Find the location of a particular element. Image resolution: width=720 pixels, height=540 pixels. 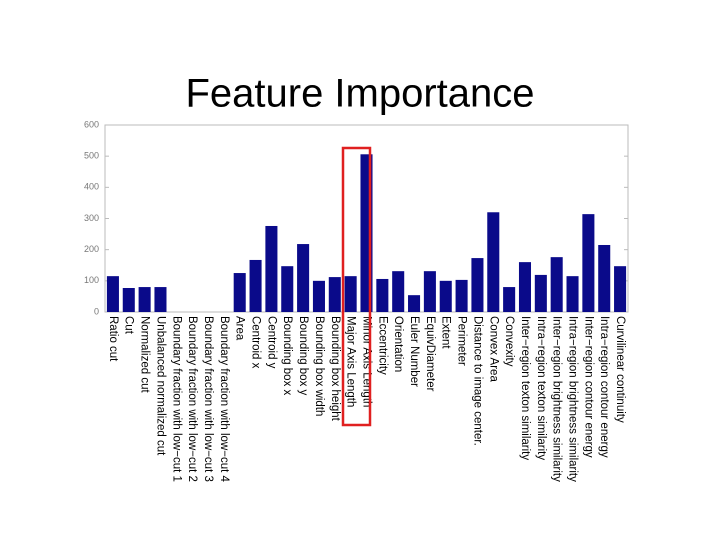

x-tick-label: Inter−region texton similarity is located at coordinates (525, 388).